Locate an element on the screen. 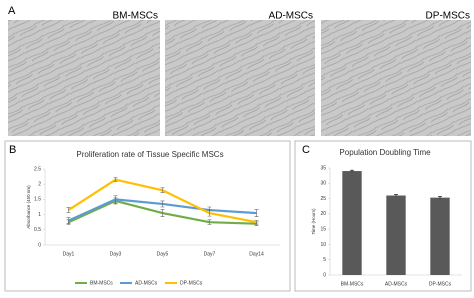 The image size is (474, 298). y-tick-label: 10 is located at coordinates (323, 245).